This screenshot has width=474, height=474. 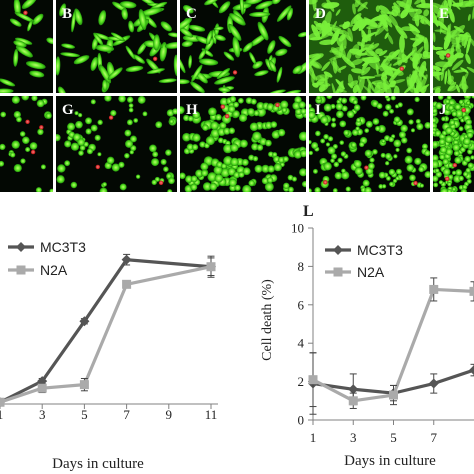 I want to click on x-tick-label: 11, so click(x=211, y=414).